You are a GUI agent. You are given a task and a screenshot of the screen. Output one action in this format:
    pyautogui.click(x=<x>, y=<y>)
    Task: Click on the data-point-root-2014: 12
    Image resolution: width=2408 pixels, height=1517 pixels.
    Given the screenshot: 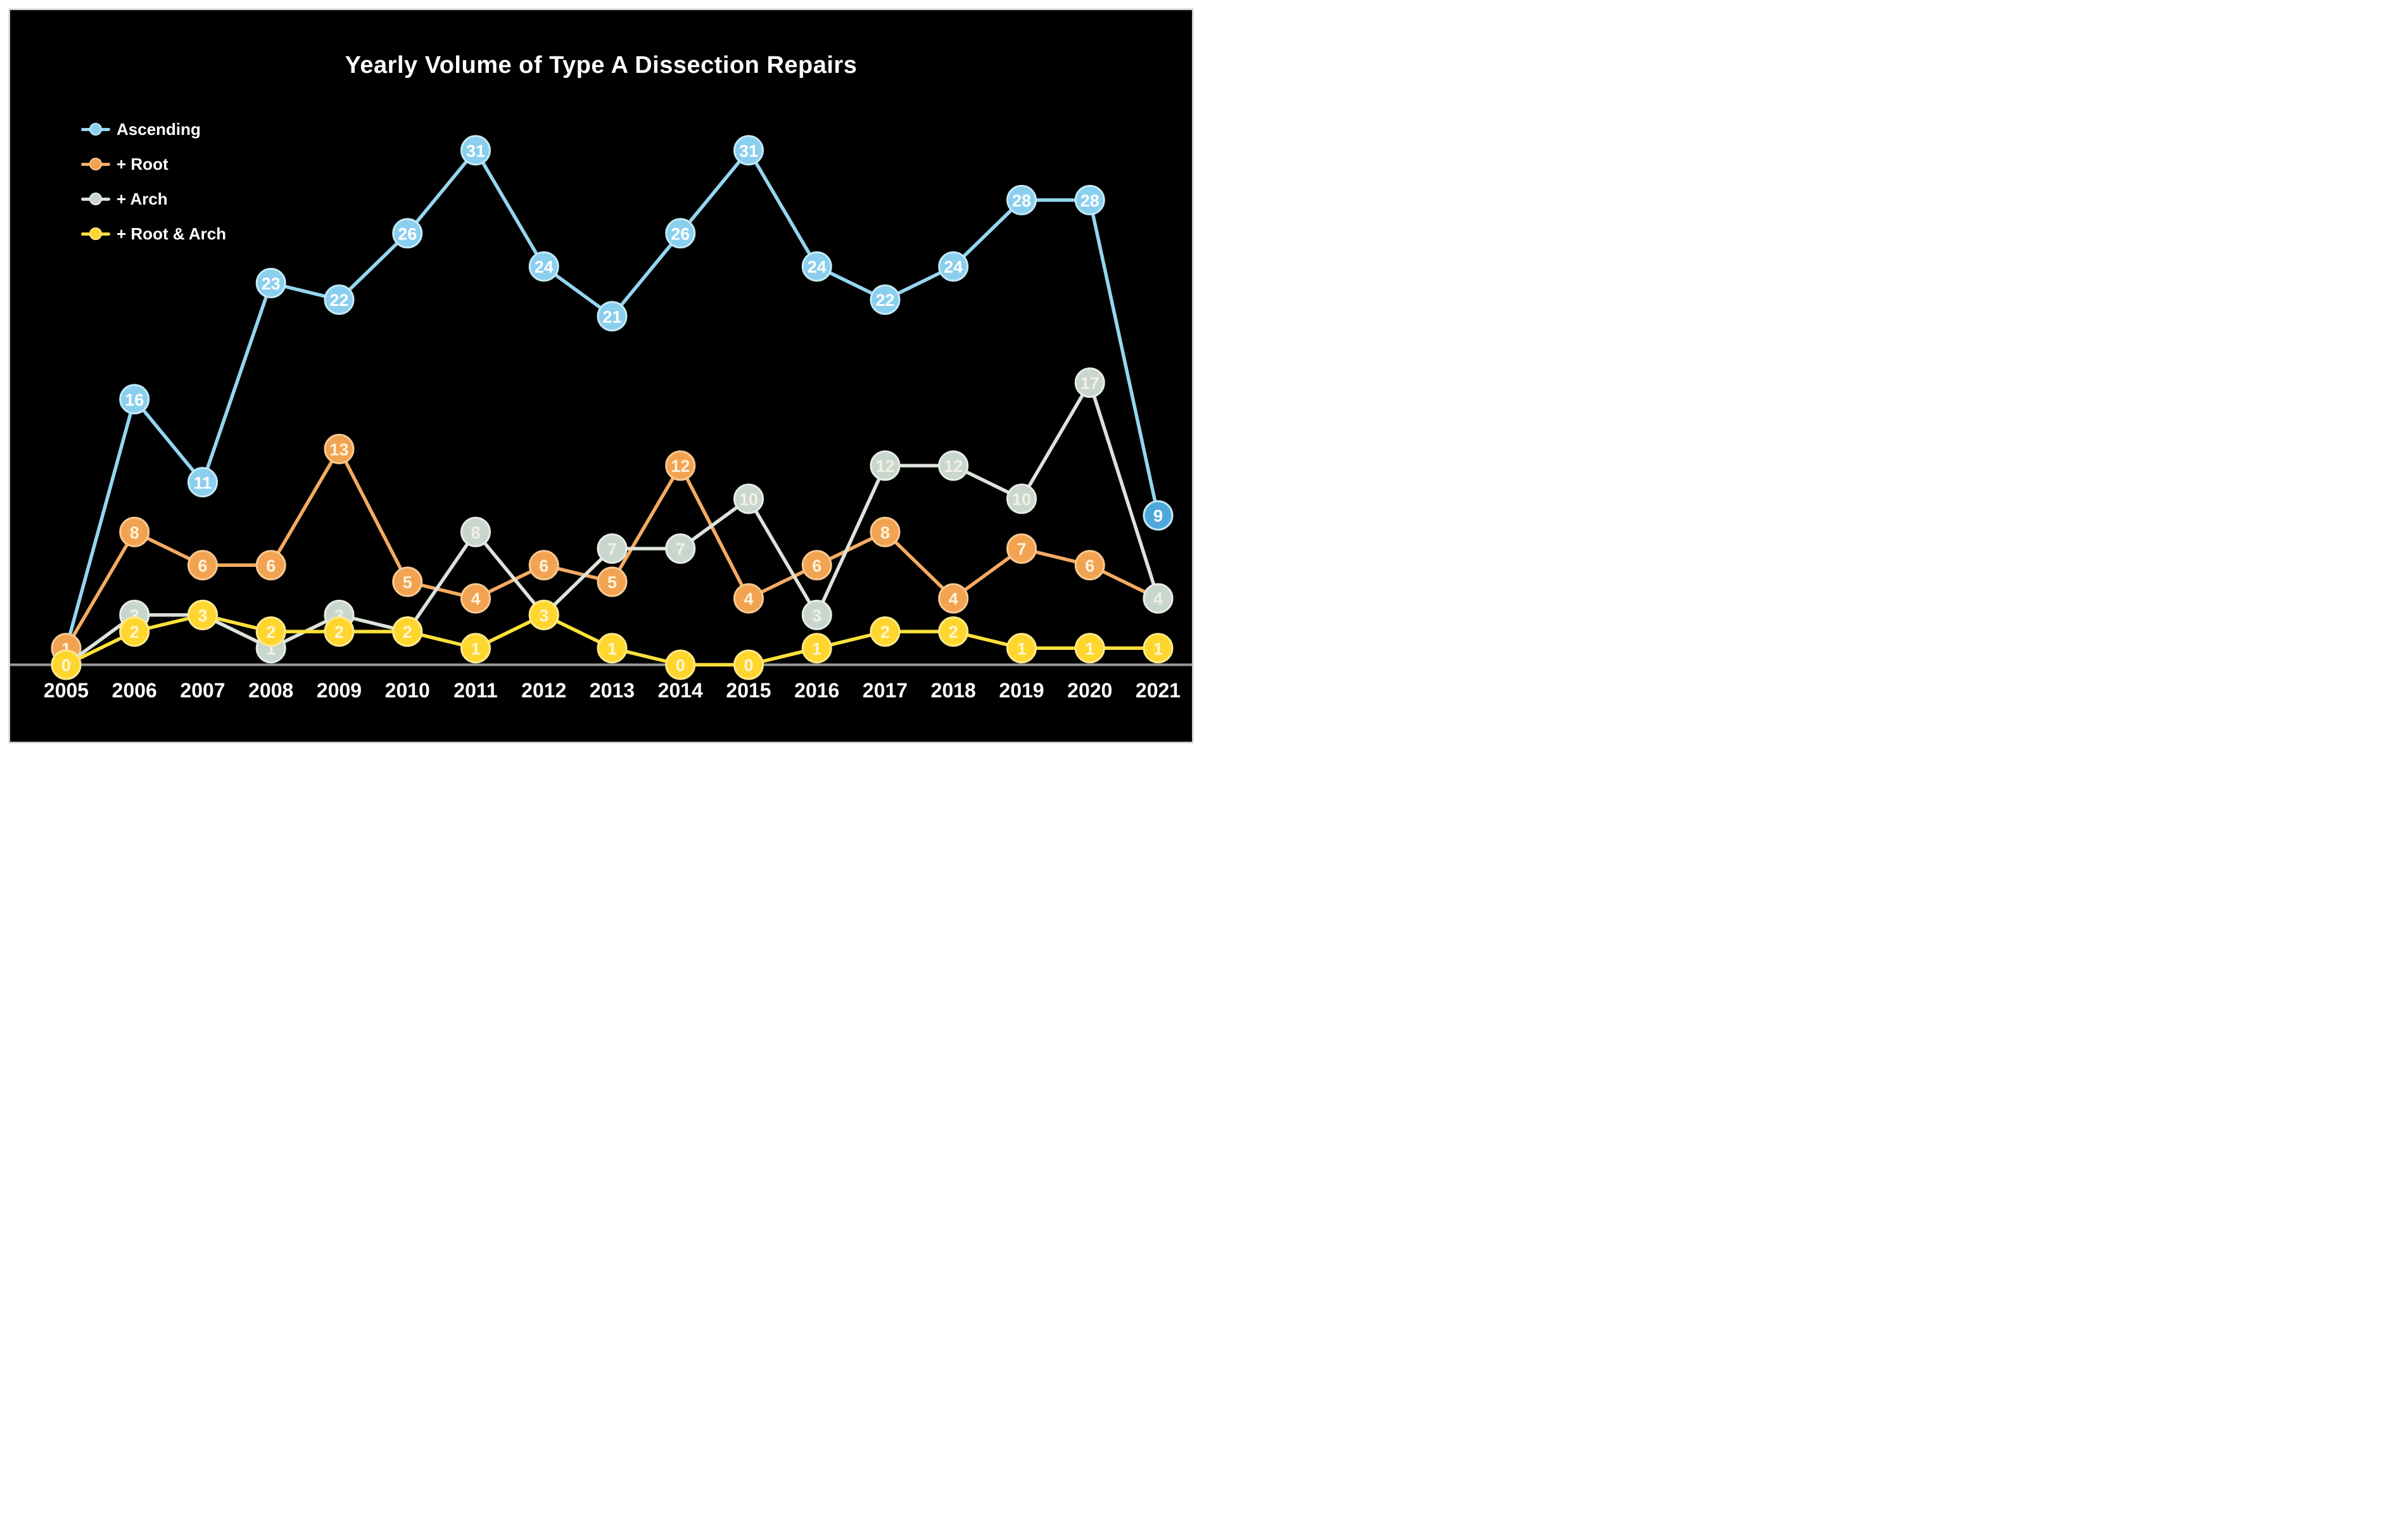 What is the action you would take?
    pyautogui.click(x=680, y=466)
    